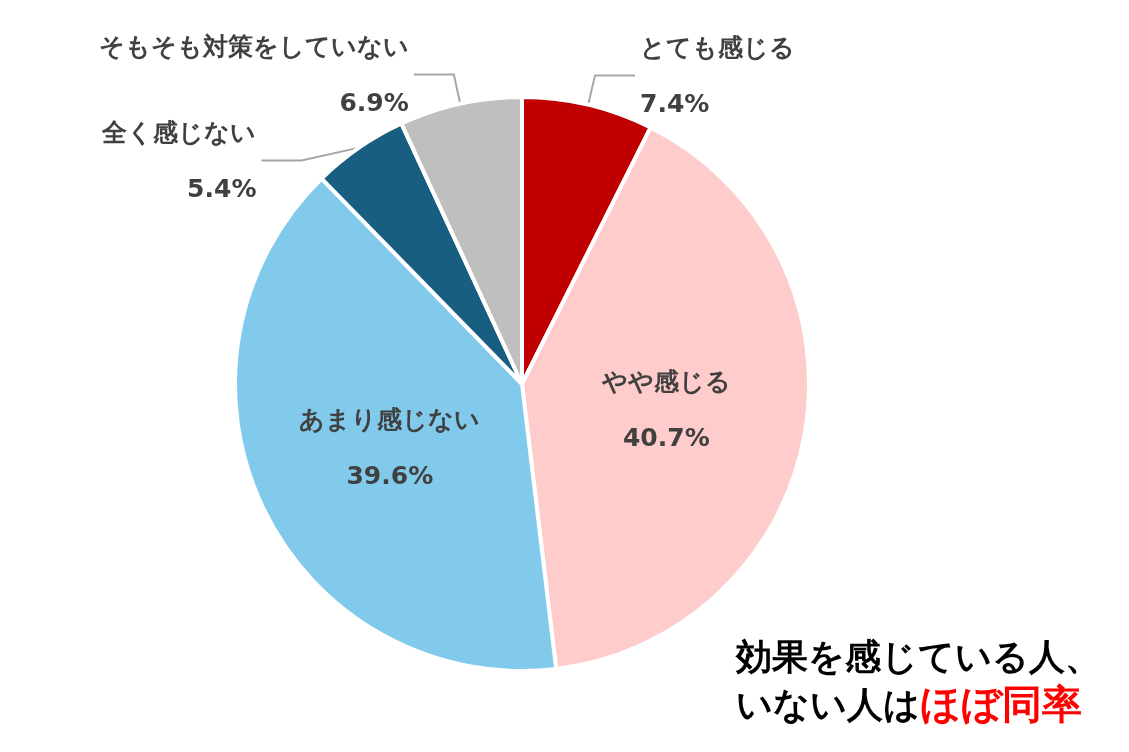  What do you see at coordinates (828, 704) in the screenshot?
I see `text: いない人は` at bounding box center [828, 704].